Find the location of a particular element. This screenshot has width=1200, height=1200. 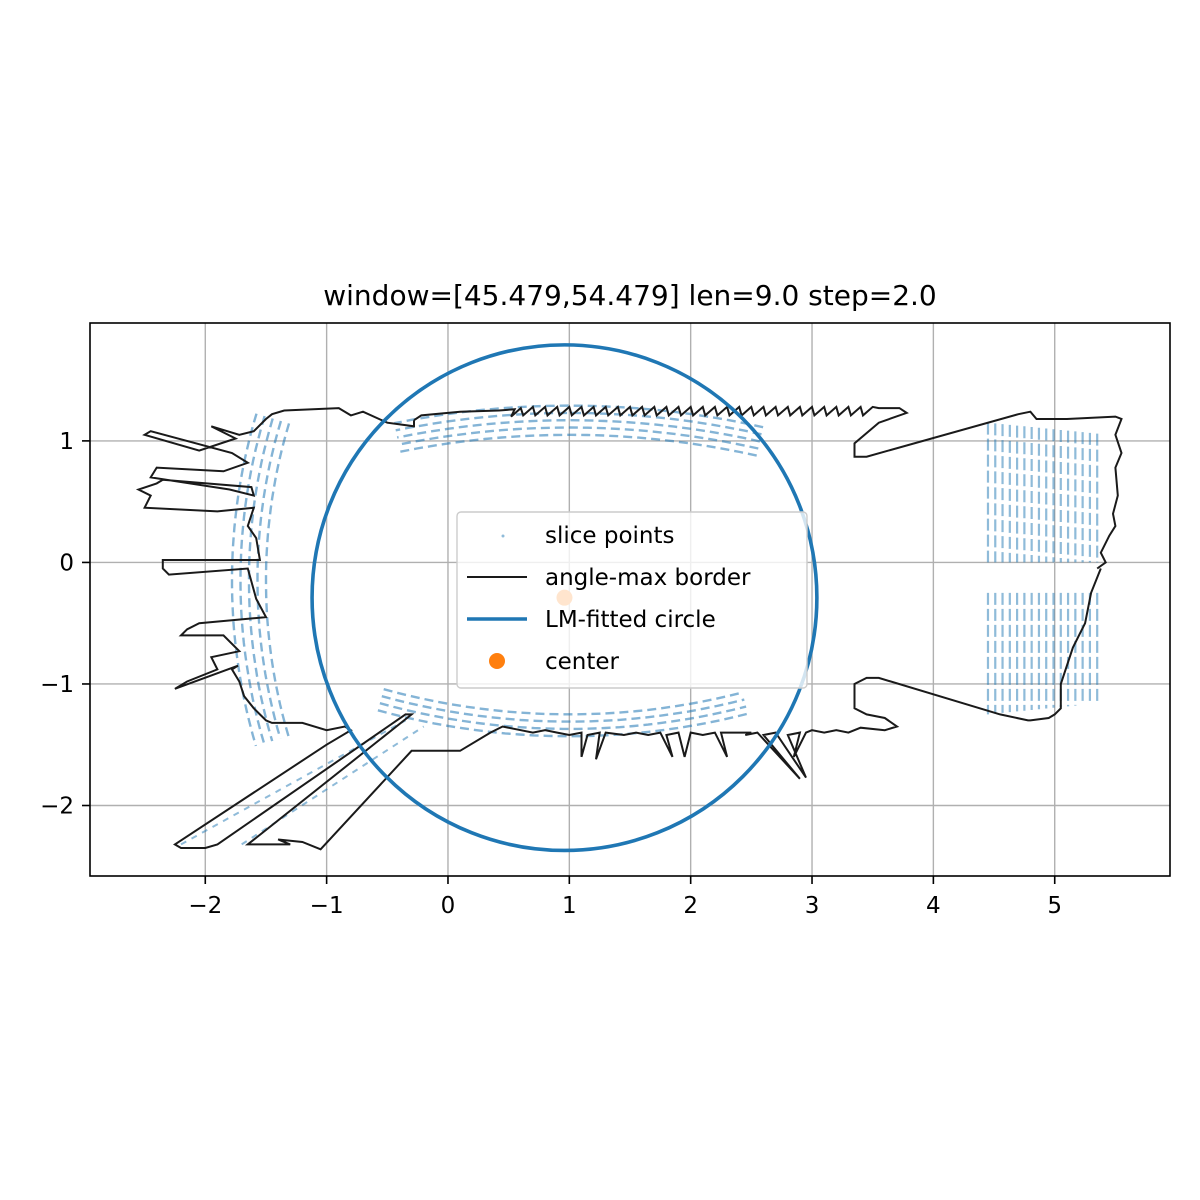

y-tick-label: −2 is located at coordinates (57, 807).